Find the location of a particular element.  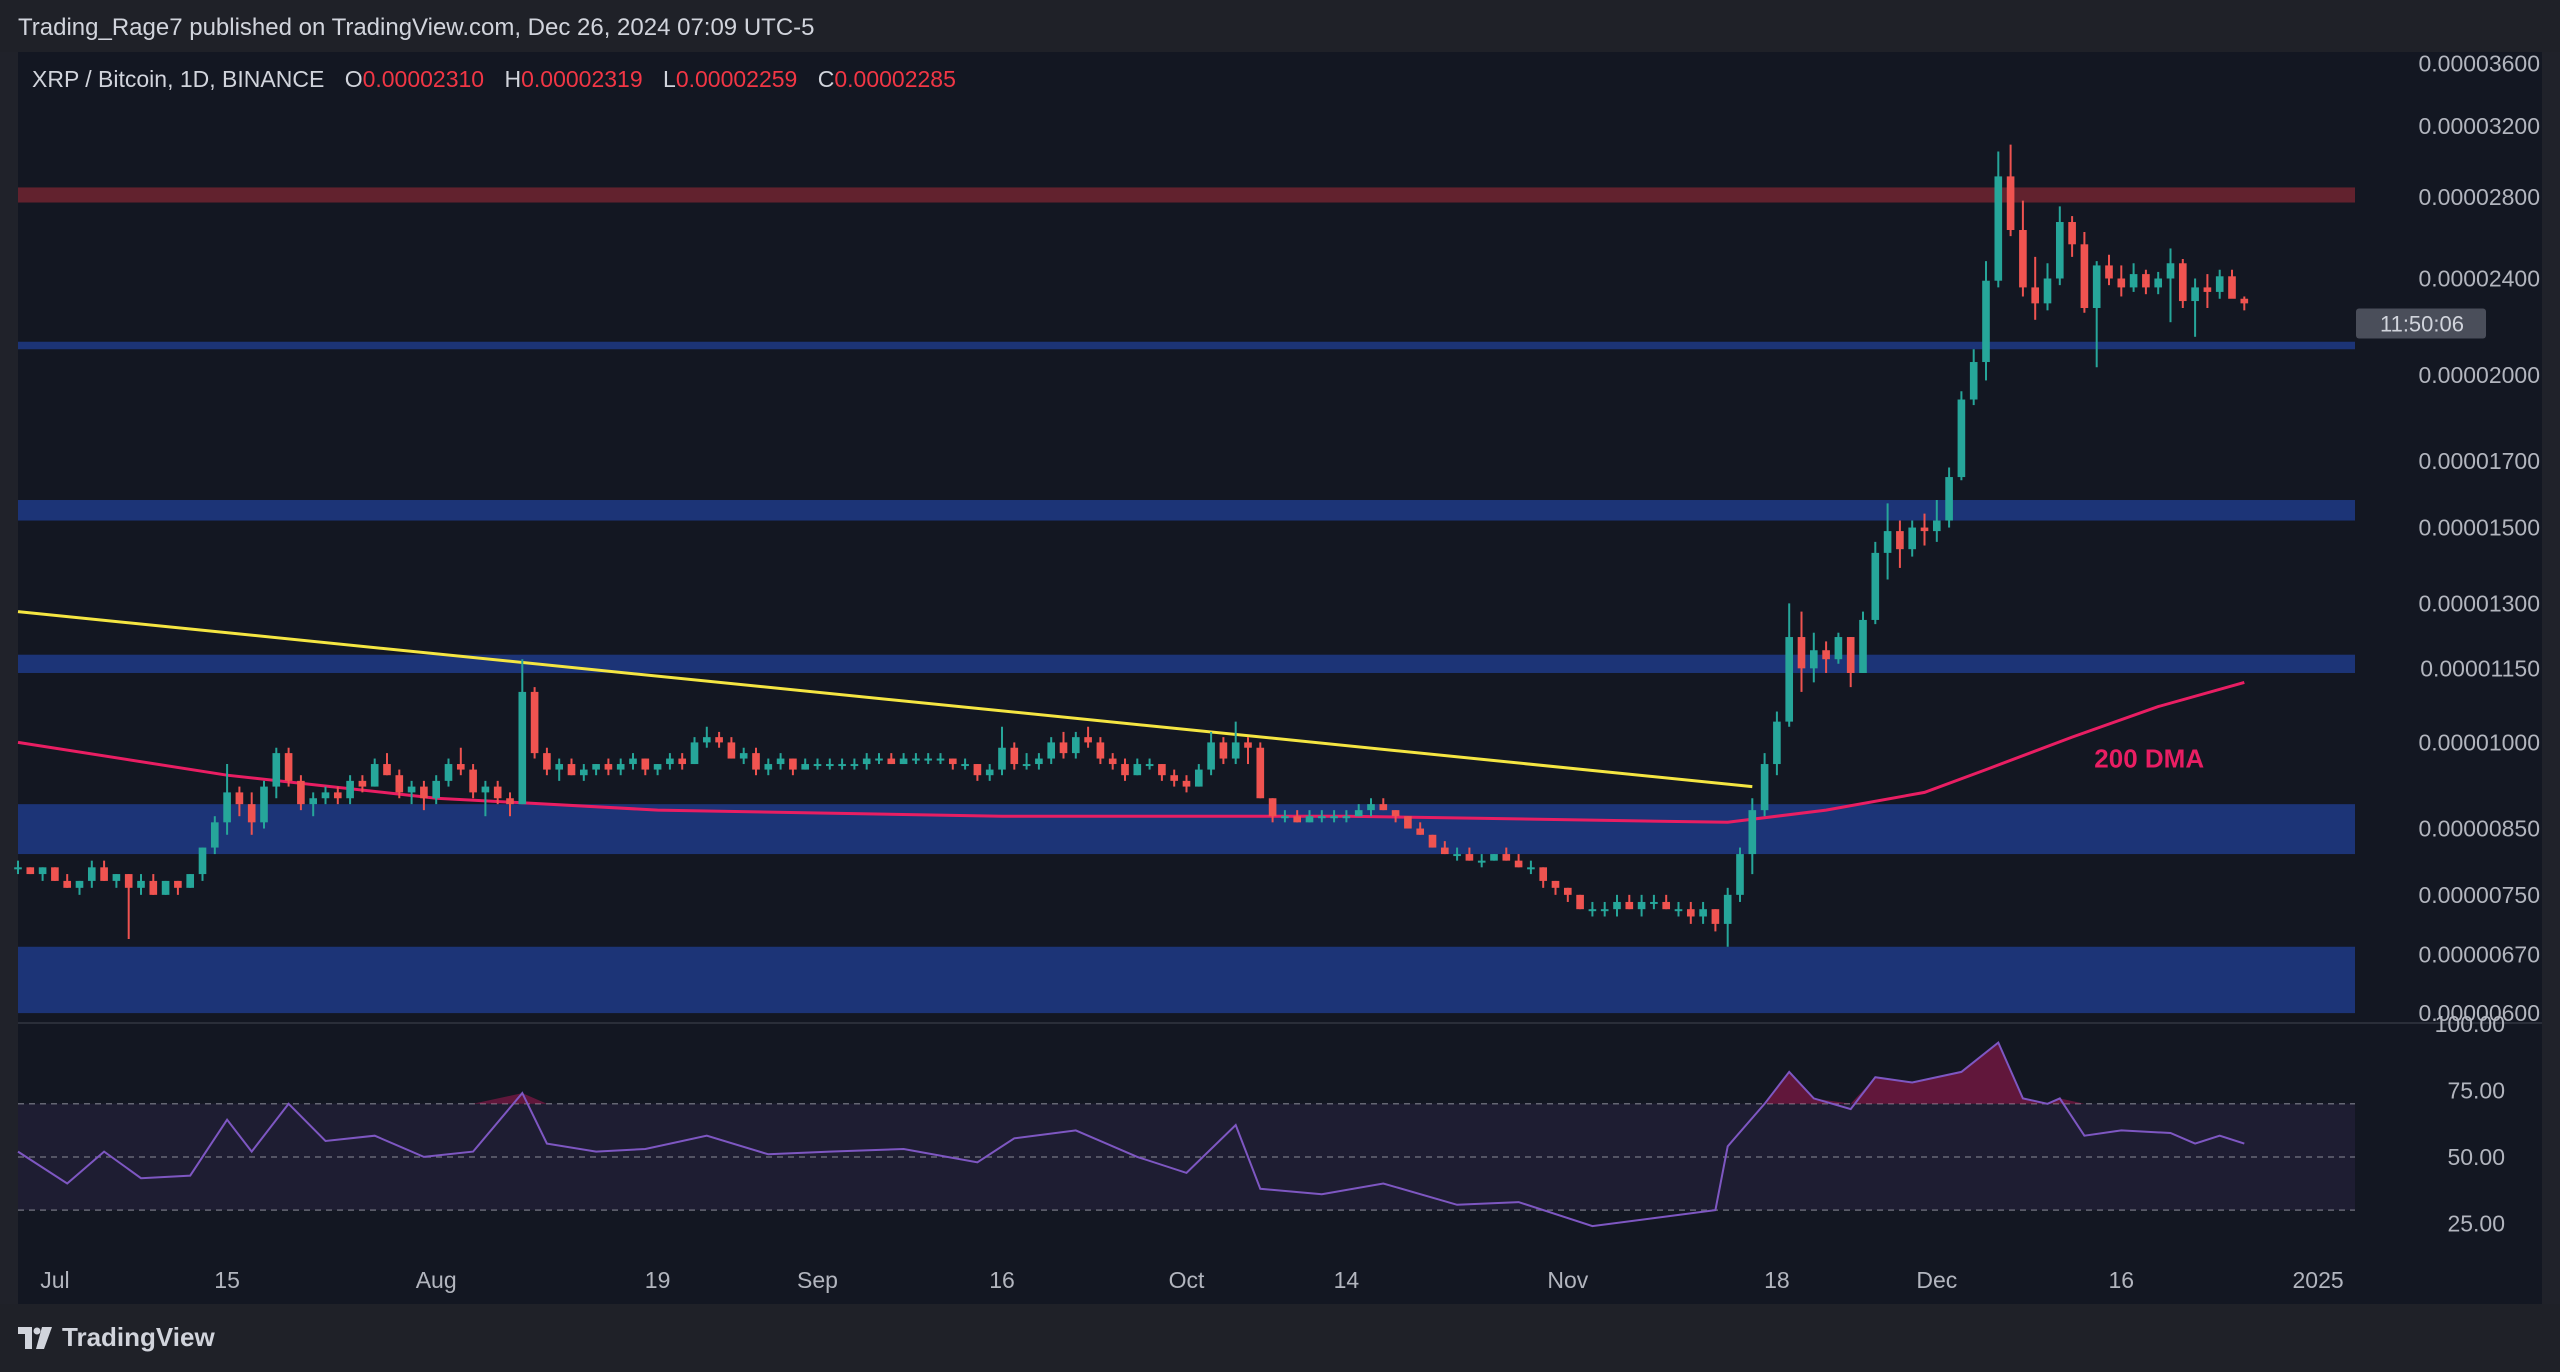

symbol-title: XRP / Bitcoin, 1D, BINANCE is located at coordinates (178, 79).